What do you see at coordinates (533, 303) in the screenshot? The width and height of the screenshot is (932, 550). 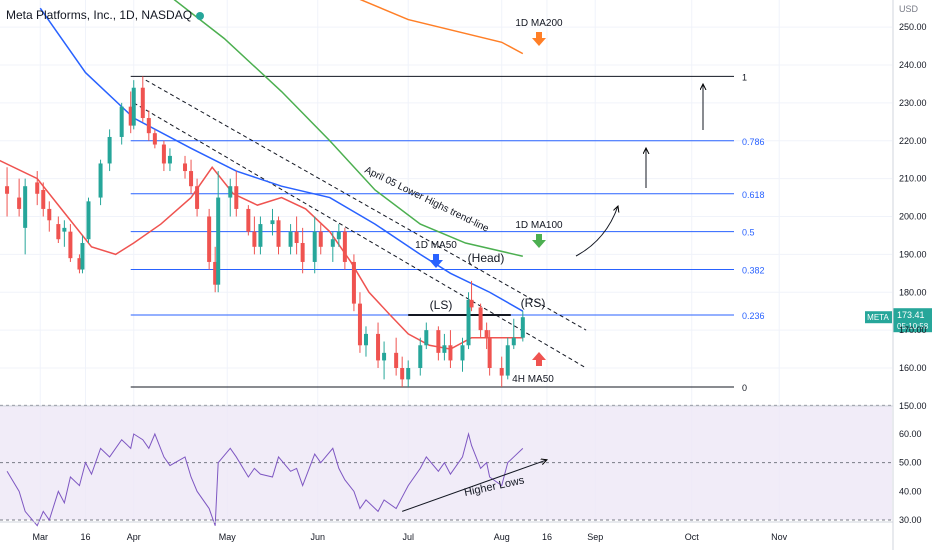 I see `right-shoulder-label: (RS)` at bounding box center [533, 303].